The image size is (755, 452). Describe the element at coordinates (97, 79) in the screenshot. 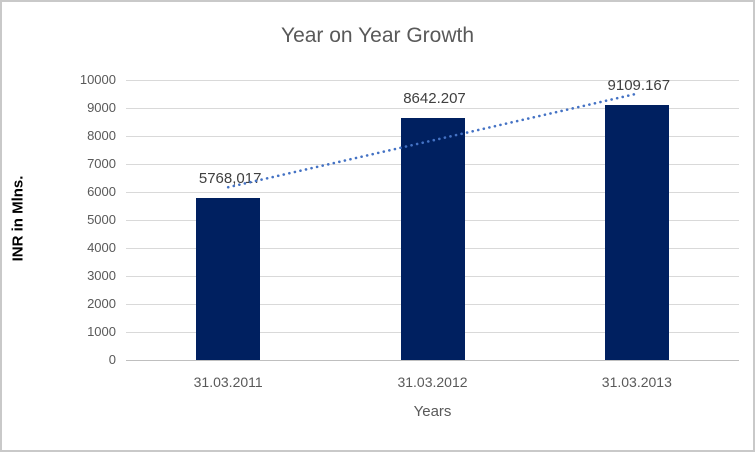

I see `y-tick-label: 10000` at that location.